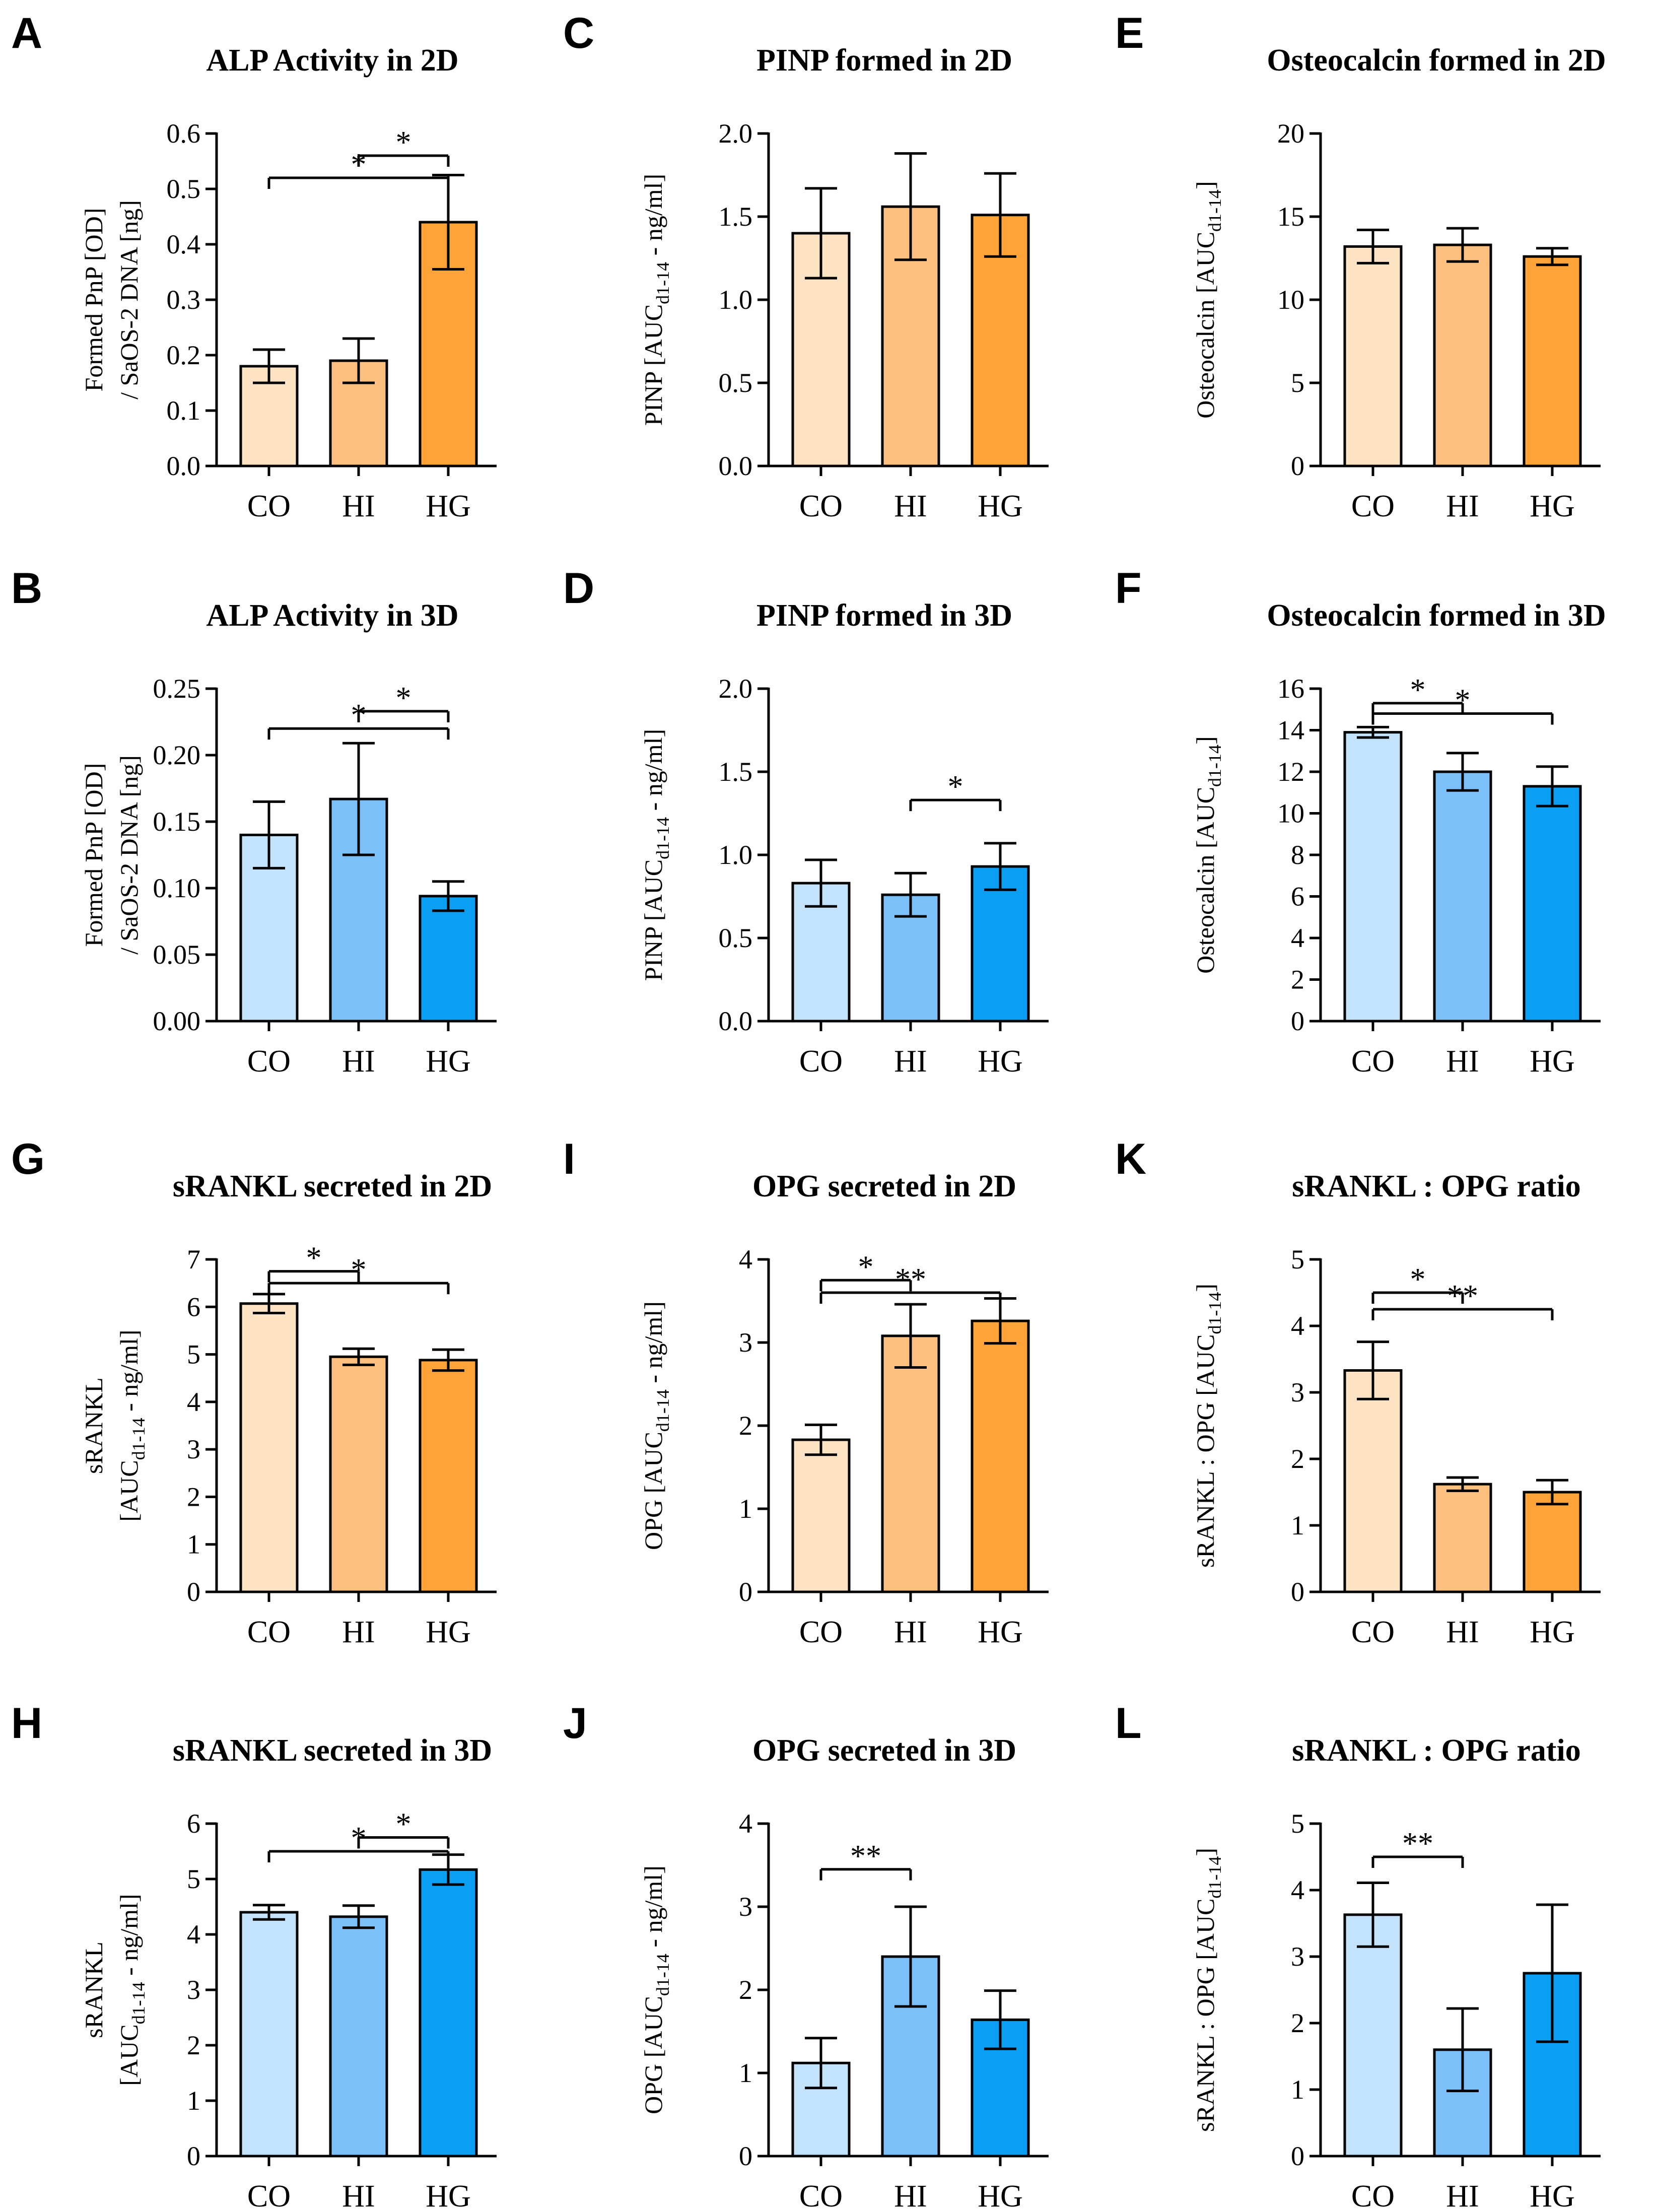 This screenshot has height=2212, width=1657. Describe the element at coordinates (1208, 1426) in the screenshot. I see `y-axis-label-line: sRANKL : OPG [AUCd1-14]` at that location.